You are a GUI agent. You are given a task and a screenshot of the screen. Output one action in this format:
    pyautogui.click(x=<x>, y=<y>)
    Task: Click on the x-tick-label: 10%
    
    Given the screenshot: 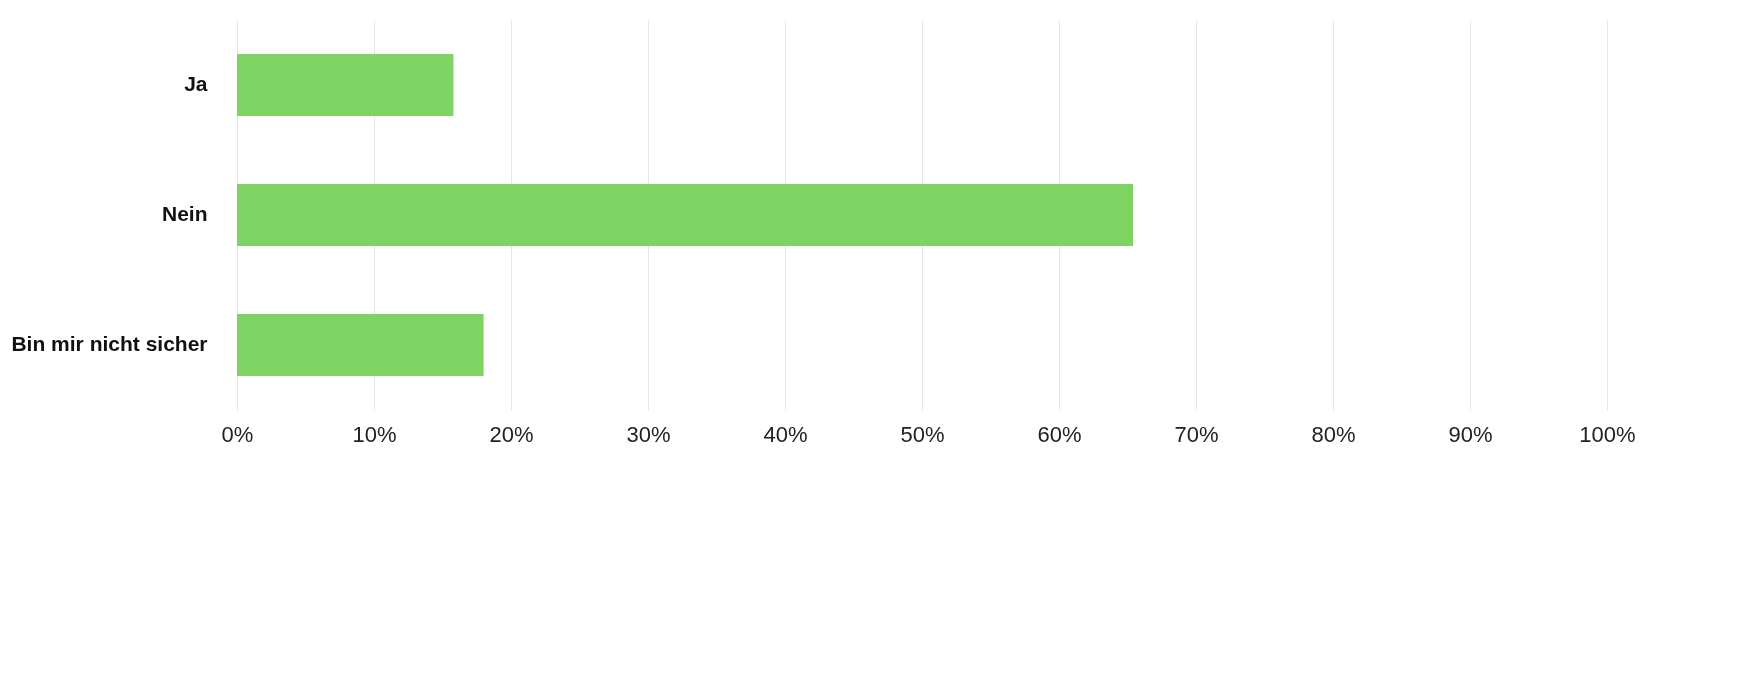 What is the action you would take?
    pyautogui.click(x=374, y=434)
    